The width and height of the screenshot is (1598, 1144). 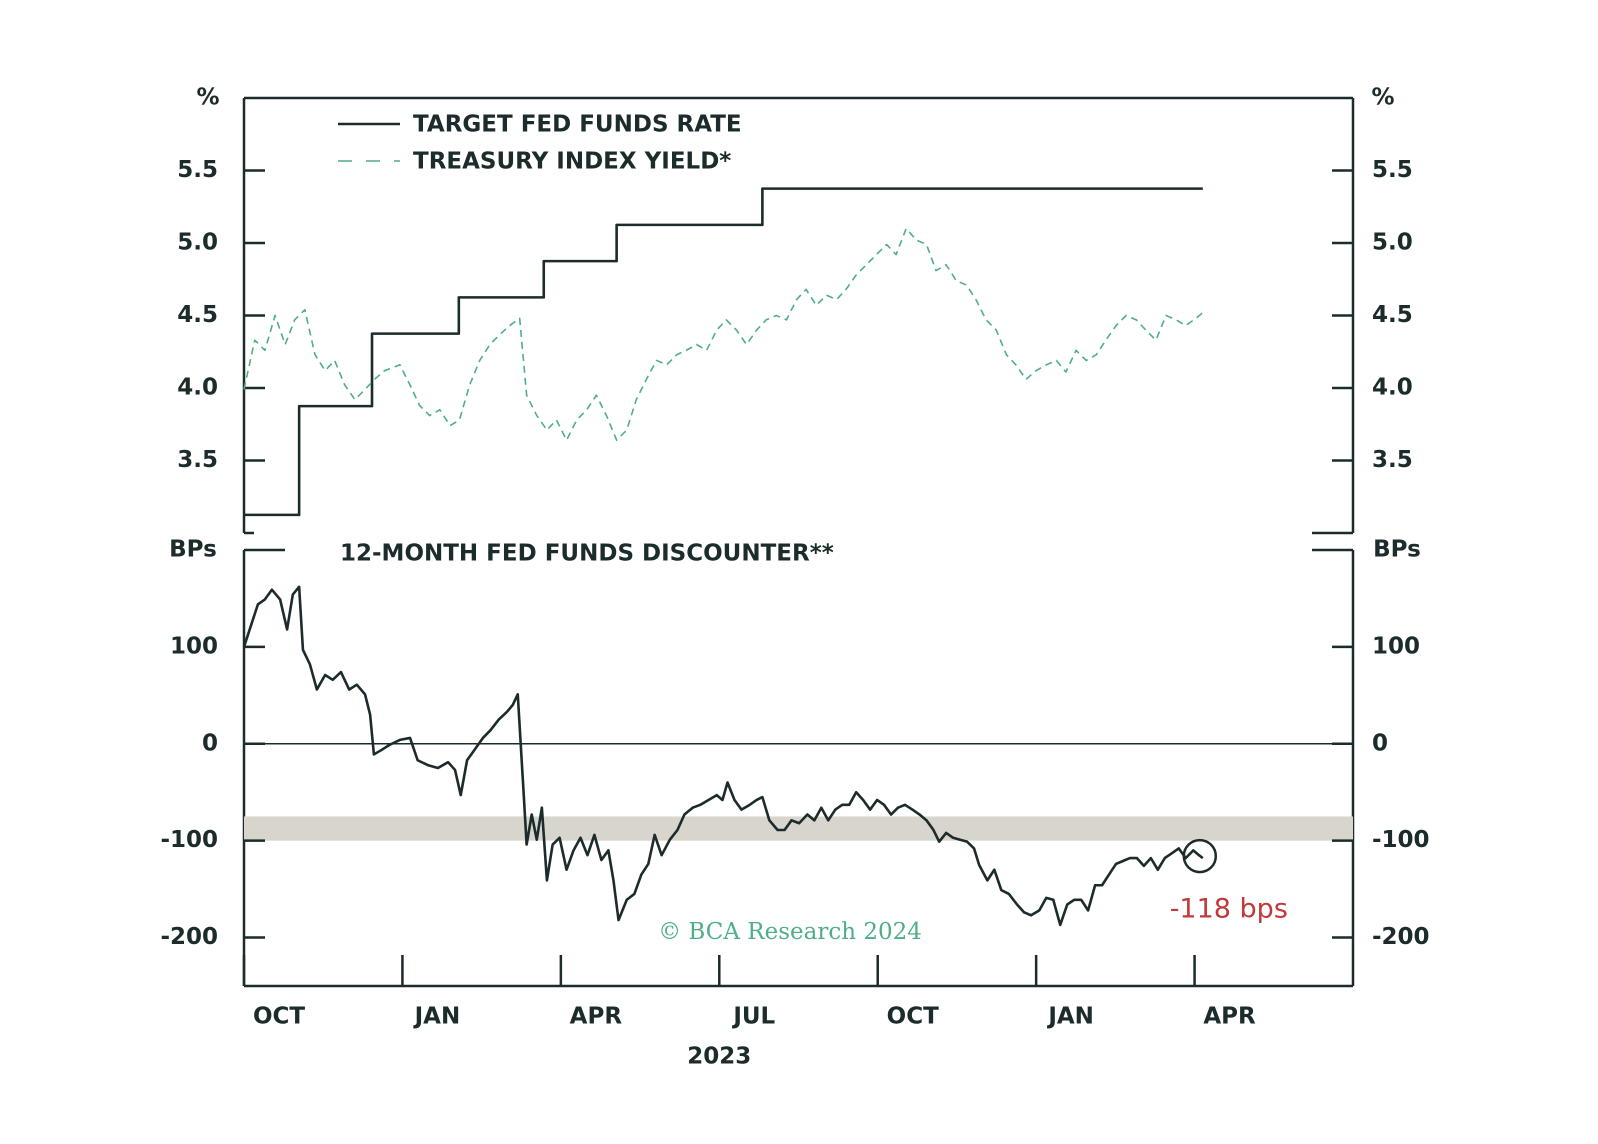 What do you see at coordinates (1200, 856) in the screenshot?
I see `annotation-marker` at bounding box center [1200, 856].